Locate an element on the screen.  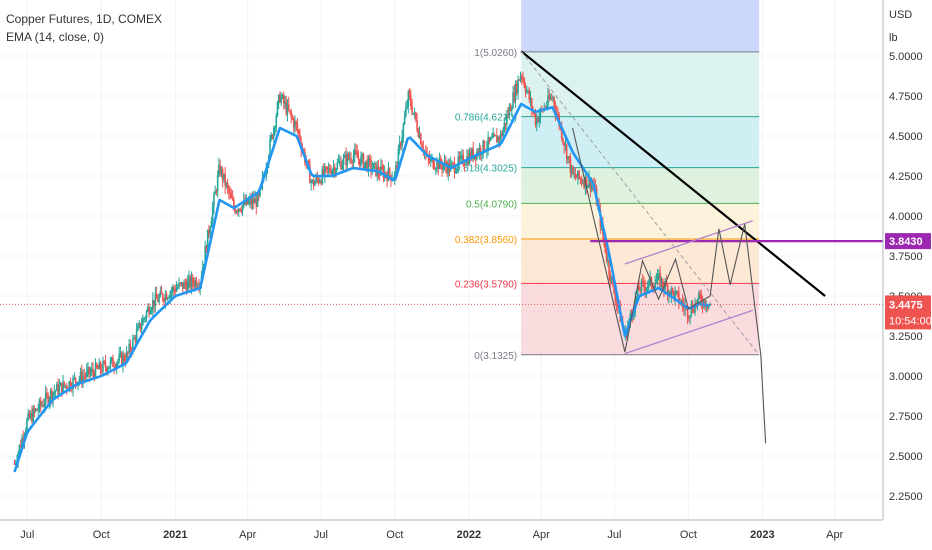
projection-path-forecast is located at coordinates (738, 333).